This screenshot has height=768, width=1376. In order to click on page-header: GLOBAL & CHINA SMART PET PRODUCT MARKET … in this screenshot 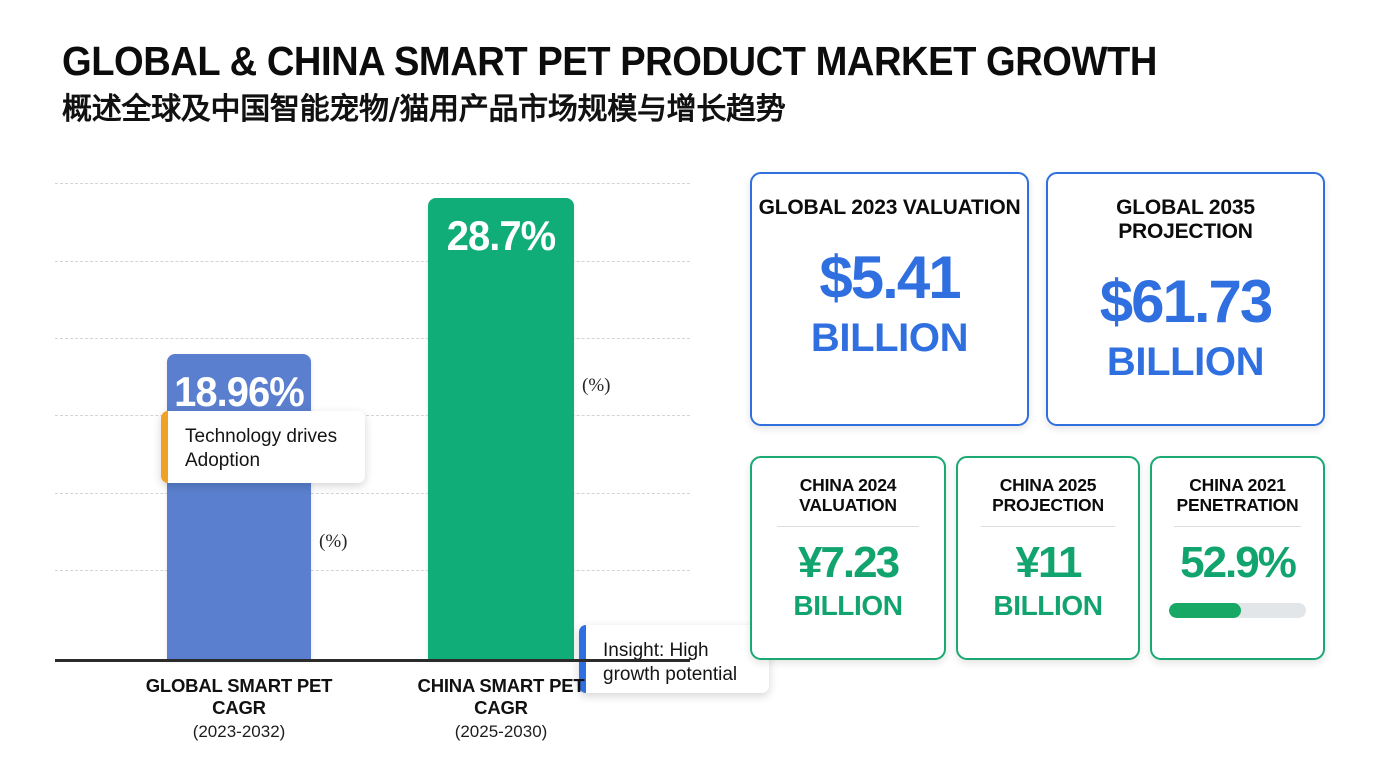, I will do `click(612, 83)`.